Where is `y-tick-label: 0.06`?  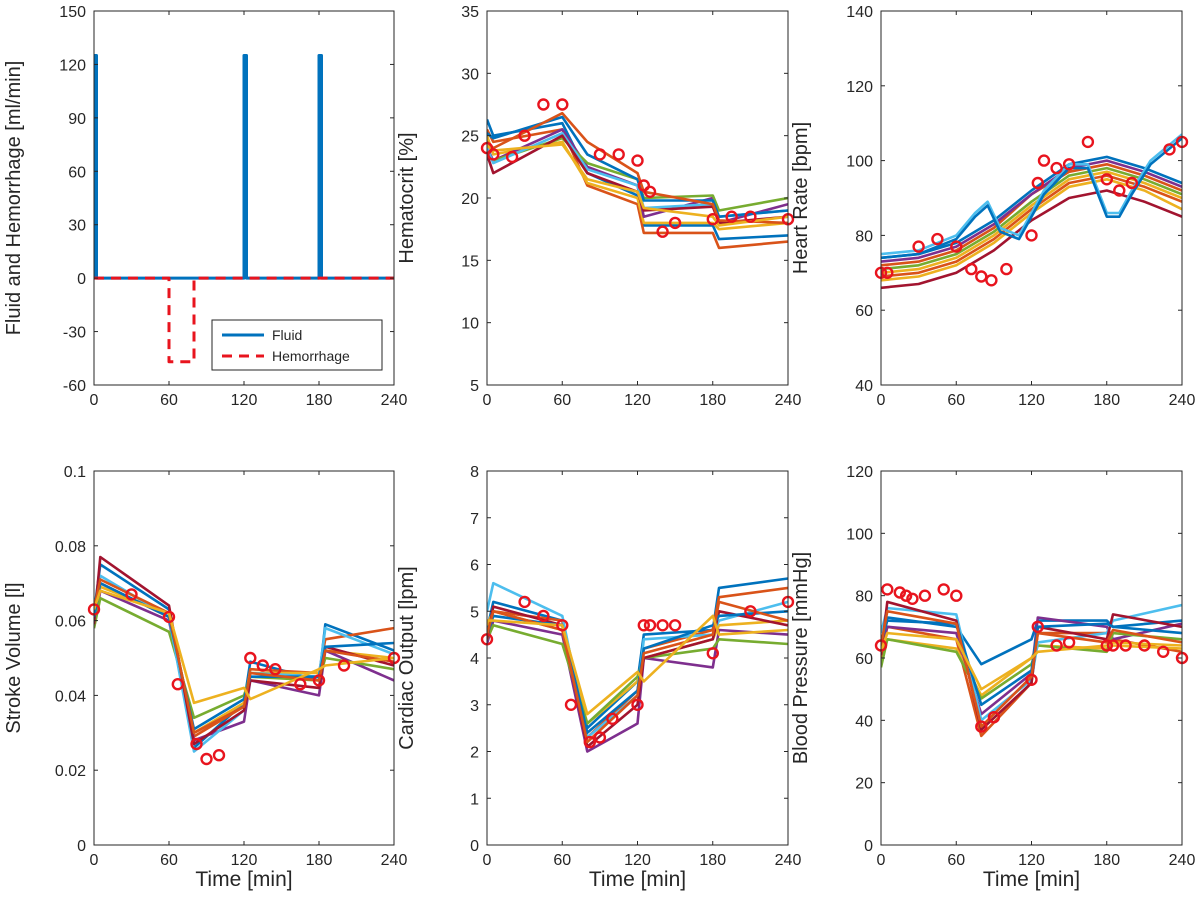
y-tick-label: 0.06 is located at coordinates (70, 622).